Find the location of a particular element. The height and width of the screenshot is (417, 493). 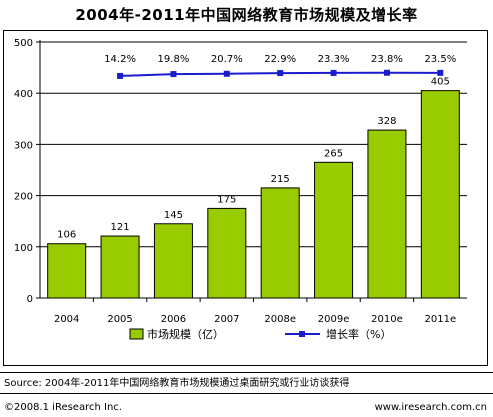

y-tick-label: 400 is located at coordinates (23, 94).